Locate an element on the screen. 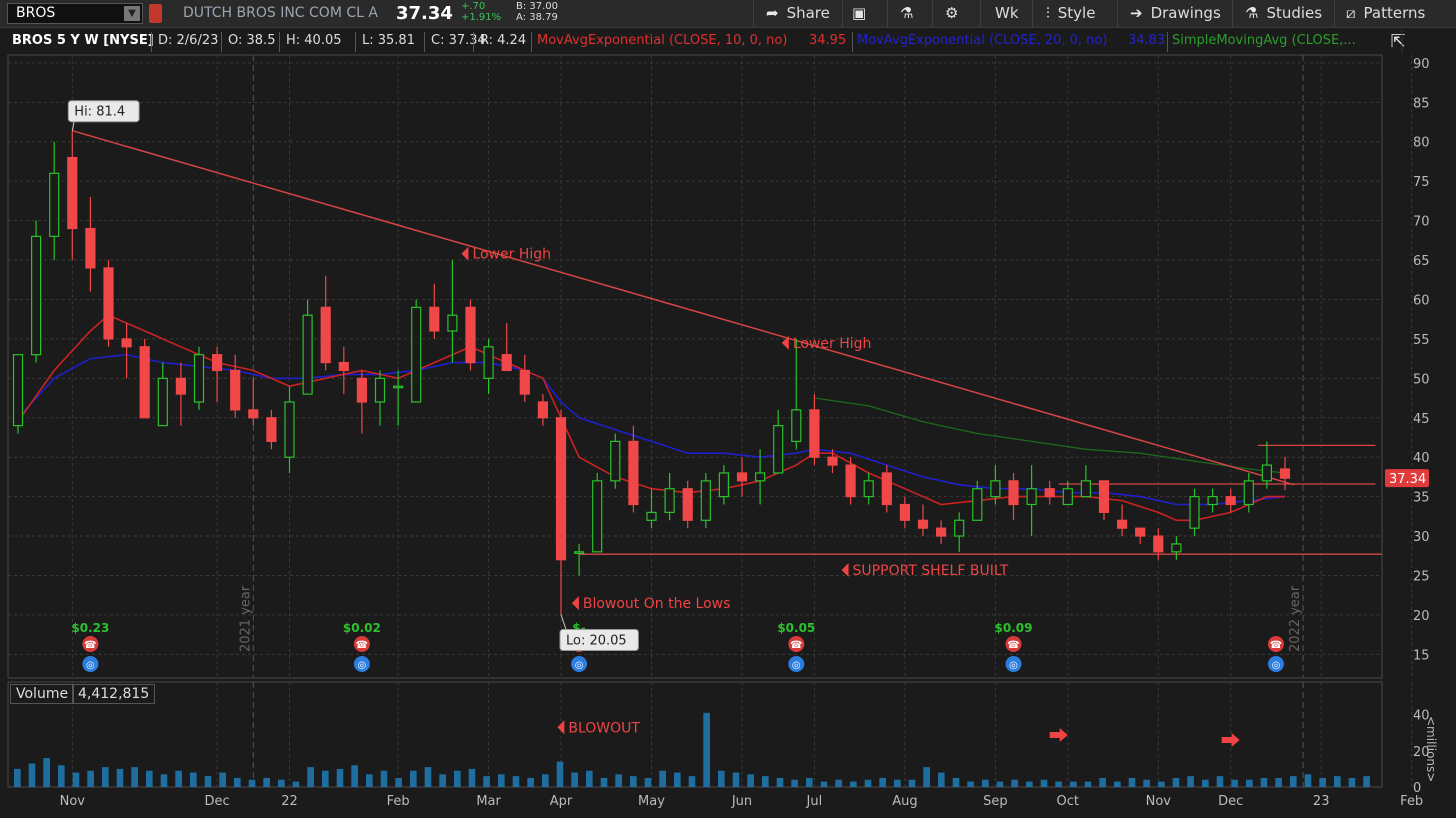 Image resolution: width=1456 pixels, height=818 pixels. camera-icon: ▣ is located at coordinates (859, 13).